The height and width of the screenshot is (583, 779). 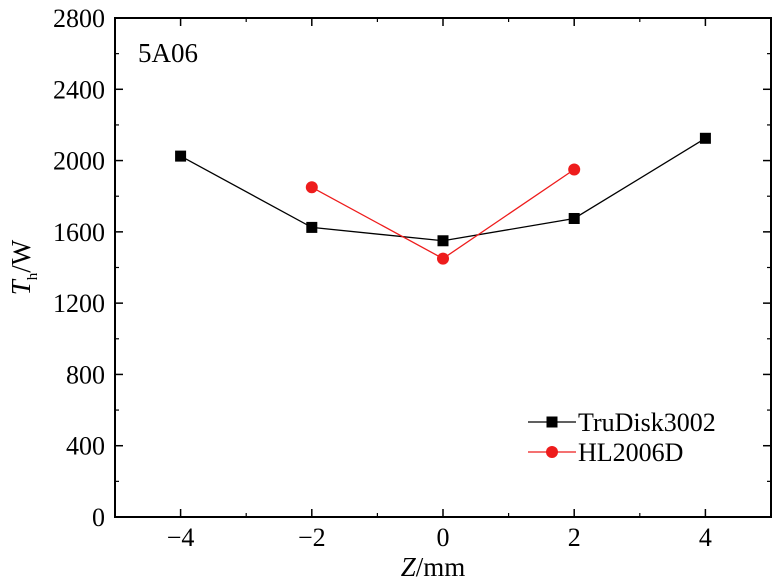 I want to click on x-axis-unit: /mm, so click(x=441, y=567).